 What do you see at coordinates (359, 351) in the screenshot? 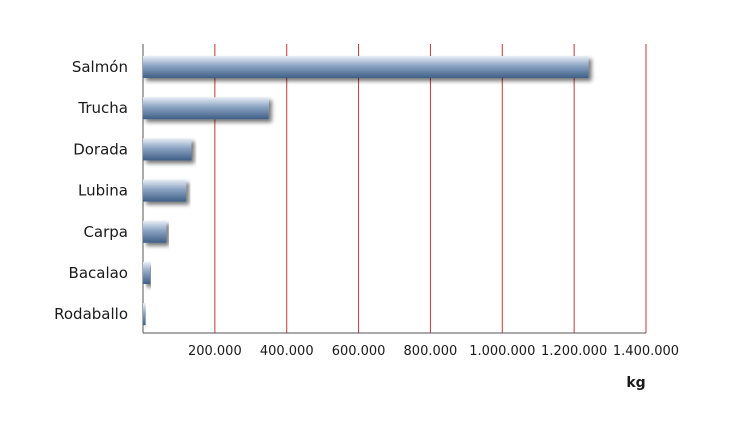
I see `x-tick-label-2: 600.000` at bounding box center [359, 351].